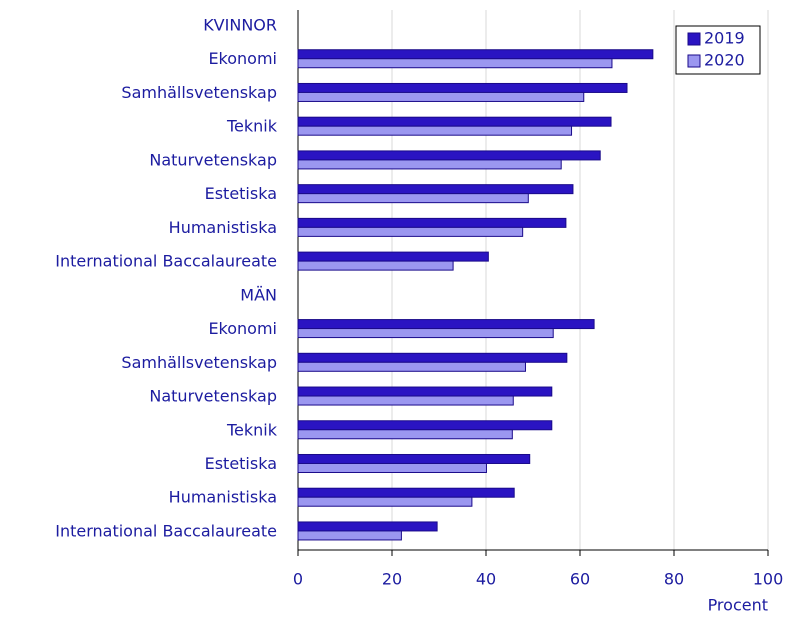 The height and width of the screenshot is (620, 788). Describe the element at coordinates (768, 579) in the screenshot. I see `x-tick-label: 100` at that location.